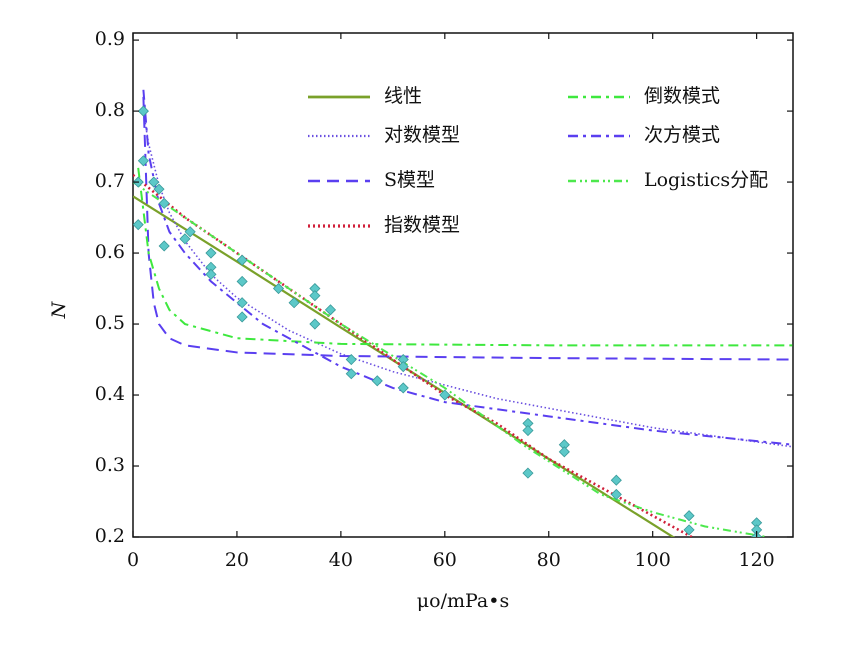 This screenshot has height=650, width=855. Describe the element at coordinates (682, 96) in the screenshot. I see `legend-label: 倒数模式` at that location.